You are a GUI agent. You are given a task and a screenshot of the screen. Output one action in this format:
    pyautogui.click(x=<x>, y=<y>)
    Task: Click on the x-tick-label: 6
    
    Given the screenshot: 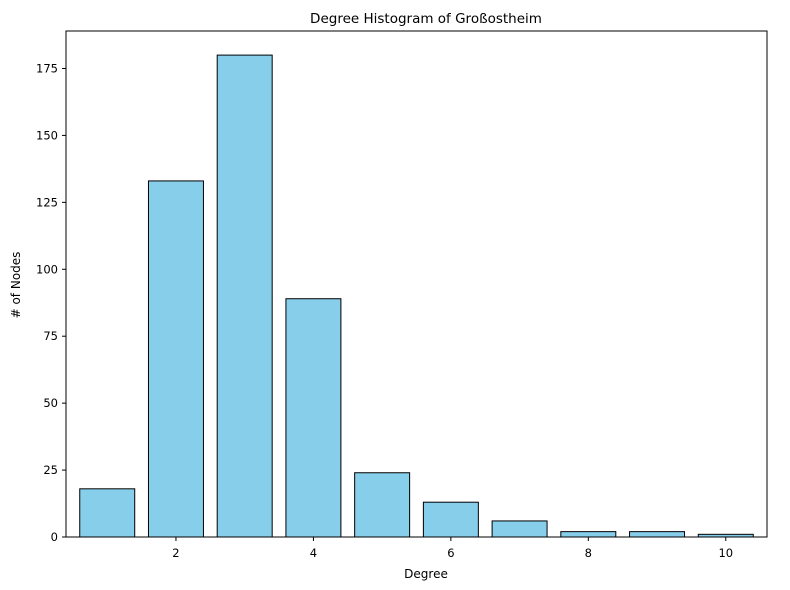 What is the action you would take?
    pyautogui.click(x=450, y=553)
    